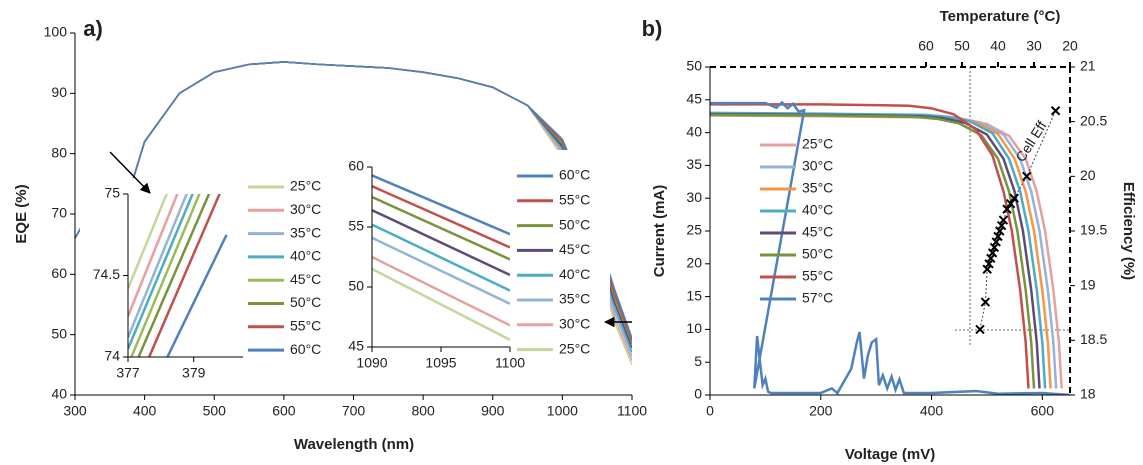  I want to click on plot-area, so click(441, 257).